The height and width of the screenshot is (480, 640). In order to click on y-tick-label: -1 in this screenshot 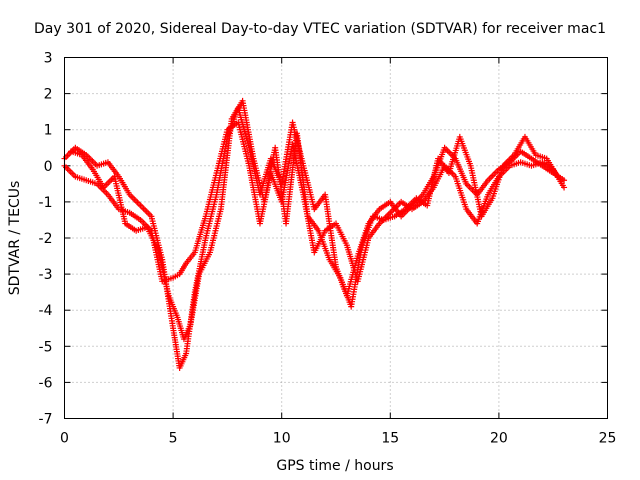, I will do `click(46, 203)`.